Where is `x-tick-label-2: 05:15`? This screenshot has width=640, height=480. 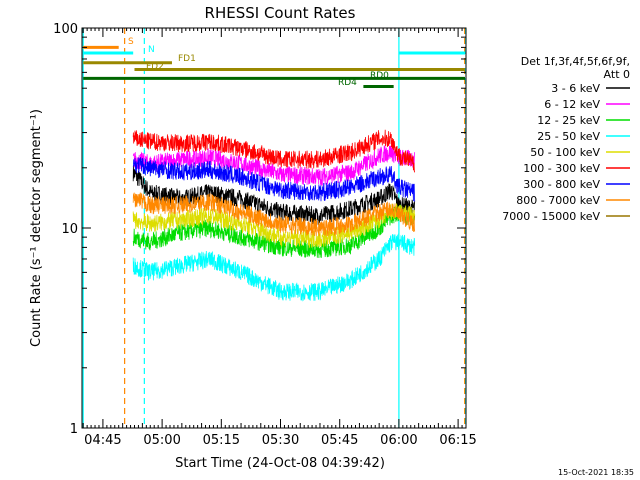
x-tick-label-2: 05:15 is located at coordinates (221, 440).